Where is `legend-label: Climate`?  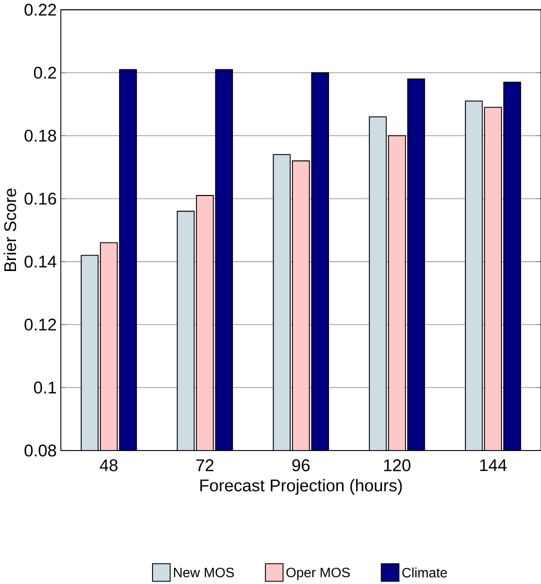
legend-label: Climate is located at coordinates (424, 573).